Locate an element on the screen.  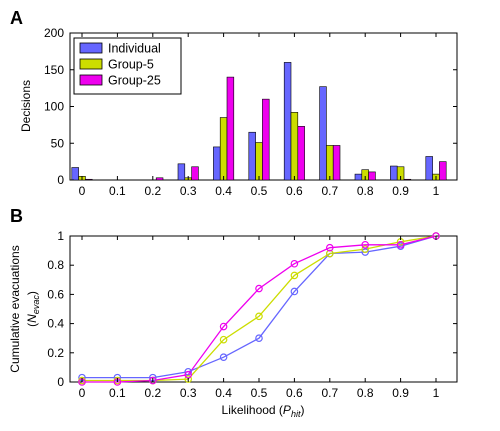
bar-group-5-0.5 is located at coordinates (259, 161).